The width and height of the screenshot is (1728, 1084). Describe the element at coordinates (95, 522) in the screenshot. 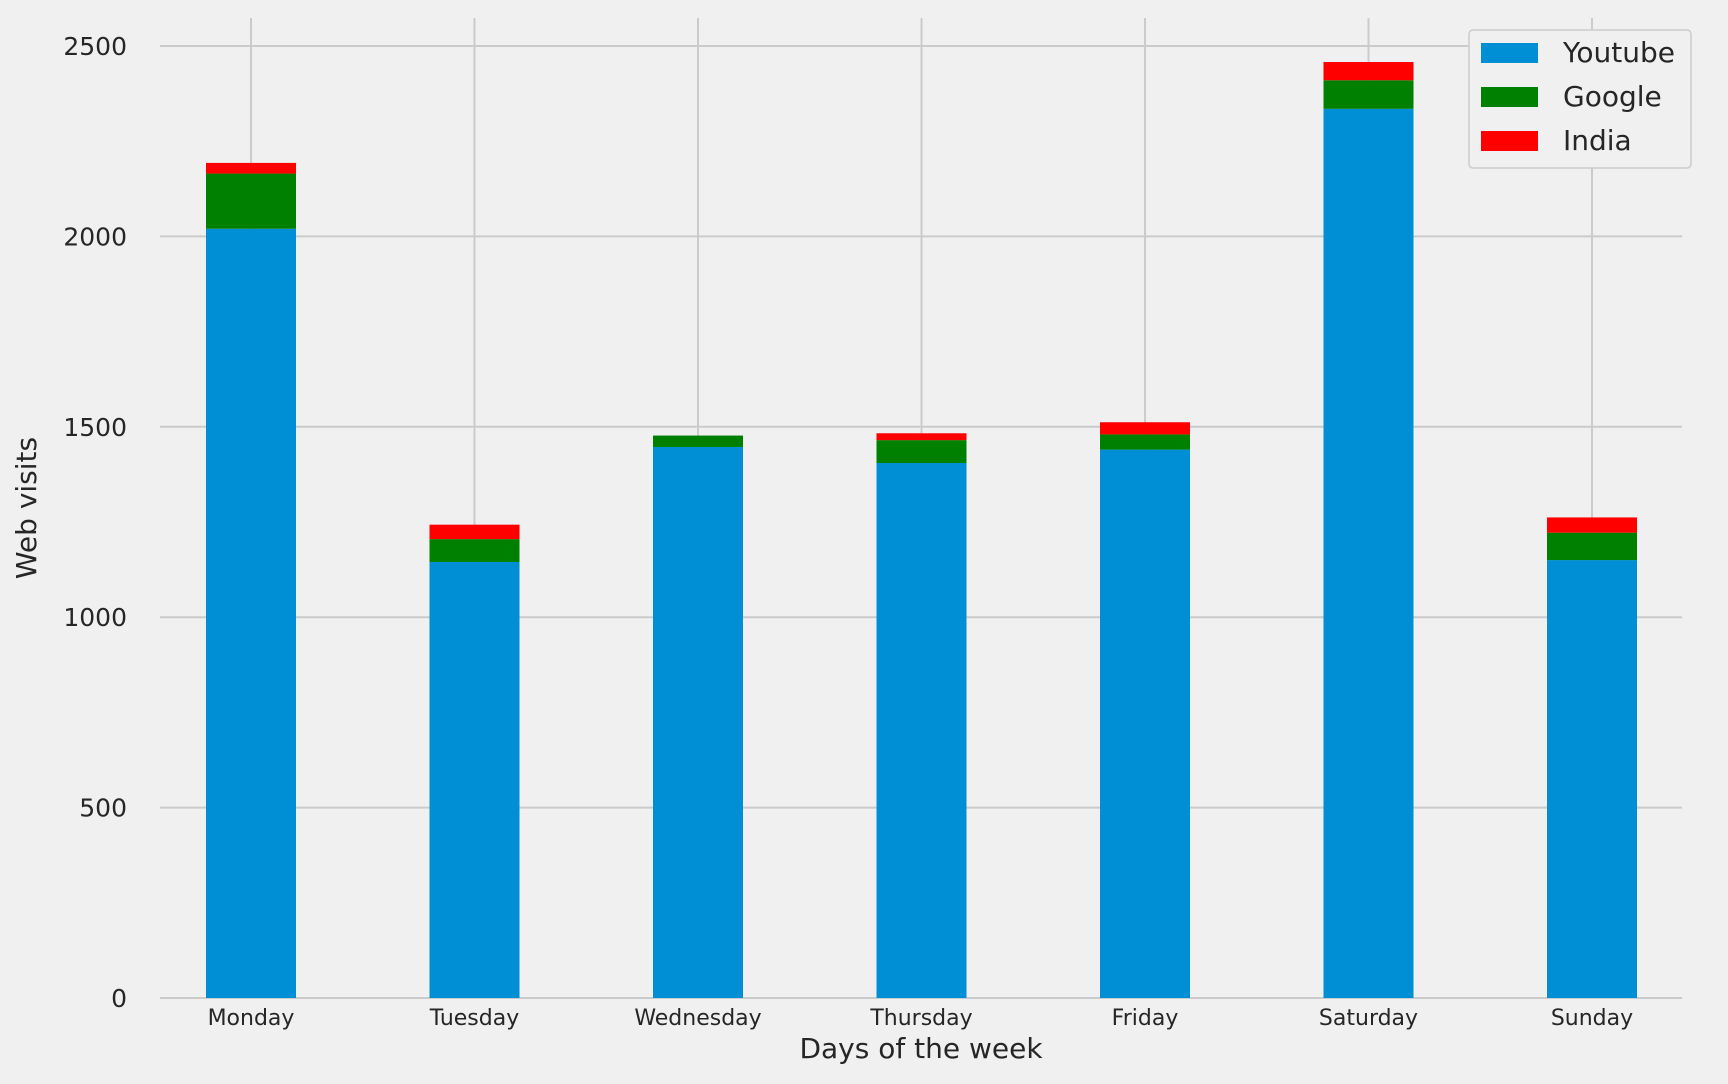

I see `y-tick-labels: 0 500 1000 1500 2000 2500` at that location.